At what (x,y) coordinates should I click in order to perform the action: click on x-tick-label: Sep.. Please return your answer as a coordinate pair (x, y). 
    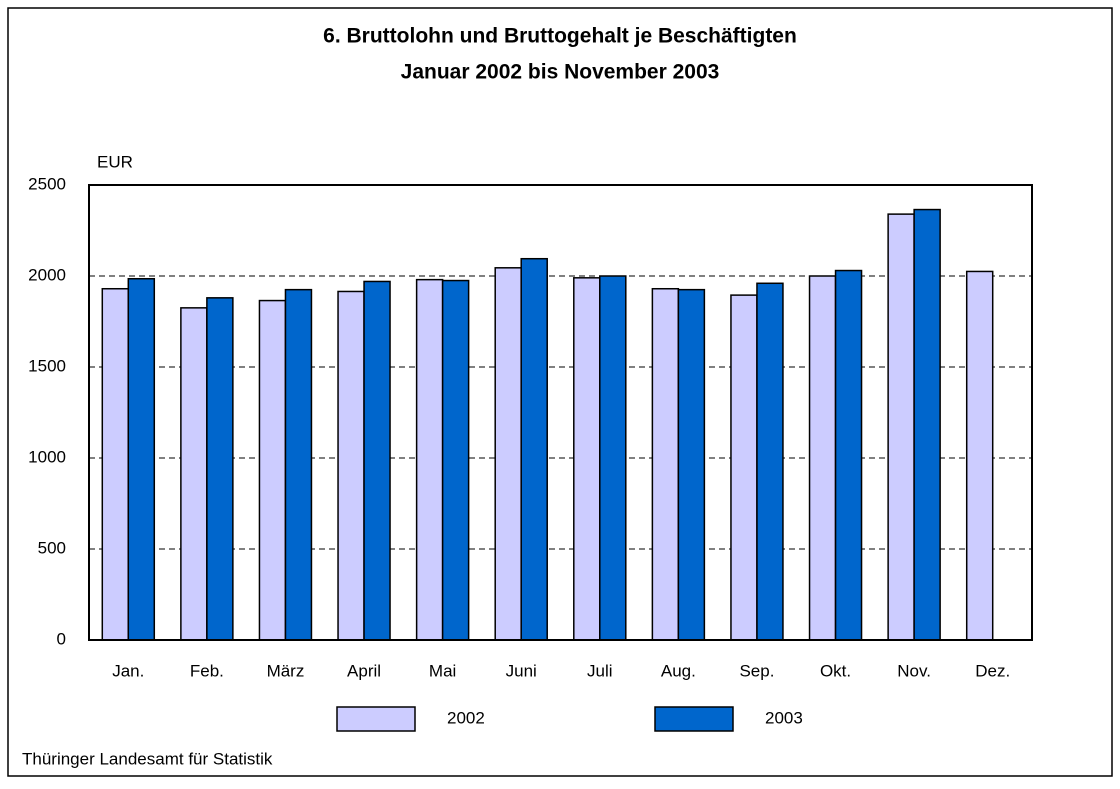
    Looking at the image, I should click on (756, 670).